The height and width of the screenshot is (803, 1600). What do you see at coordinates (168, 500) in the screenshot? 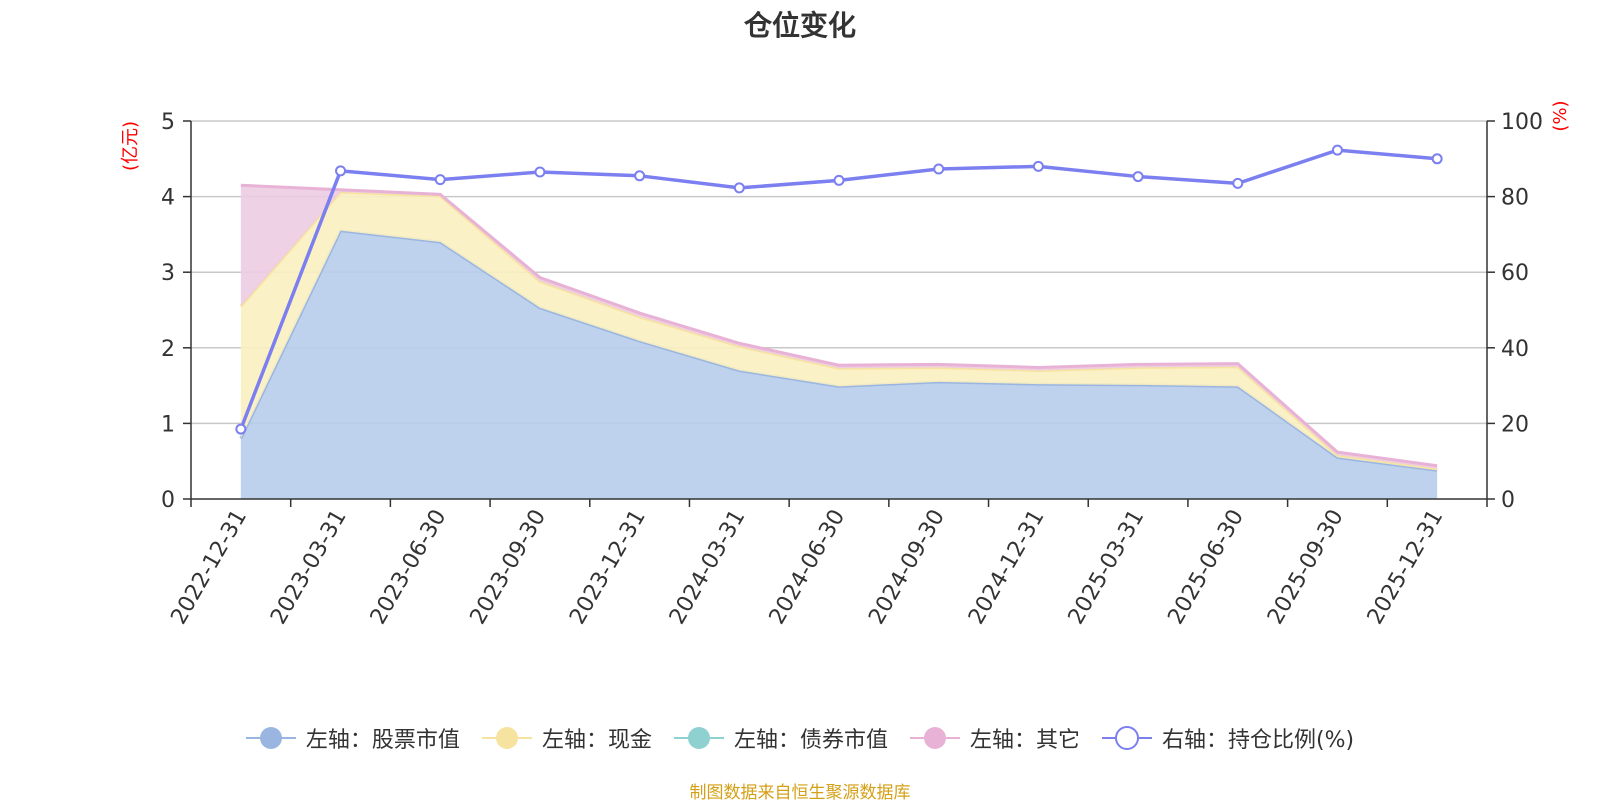
I see `y-left-tick-label: 0` at bounding box center [168, 500].